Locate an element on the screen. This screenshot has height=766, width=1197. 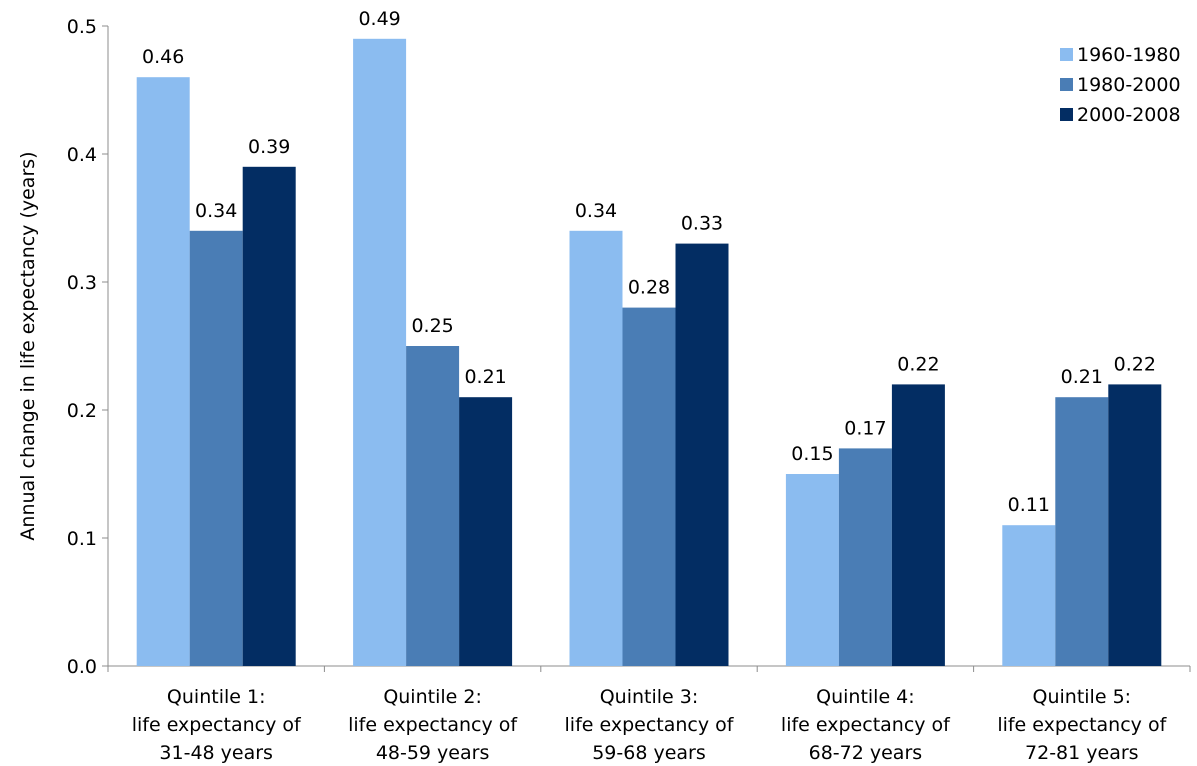
y-tick-label: 0.5 is located at coordinates (82, 27).